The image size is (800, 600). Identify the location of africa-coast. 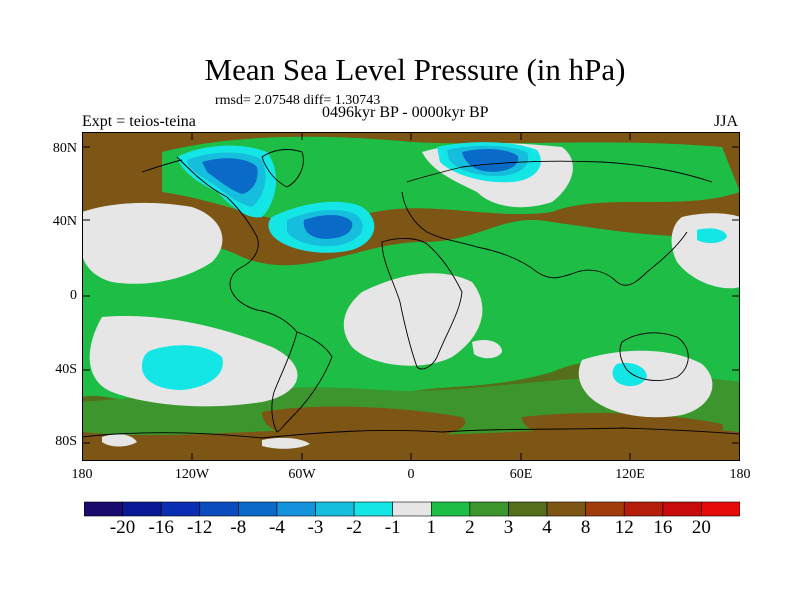
(422, 304).